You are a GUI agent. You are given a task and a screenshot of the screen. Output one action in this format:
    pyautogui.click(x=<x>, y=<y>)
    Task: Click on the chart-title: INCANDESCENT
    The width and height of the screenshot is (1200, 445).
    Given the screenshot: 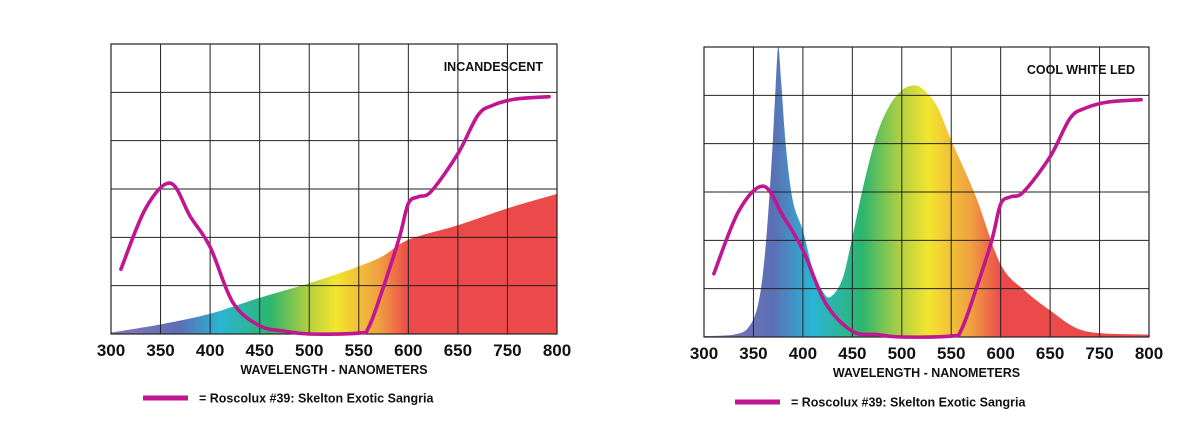 What is the action you would take?
    pyautogui.click(x=494, y=67)
    